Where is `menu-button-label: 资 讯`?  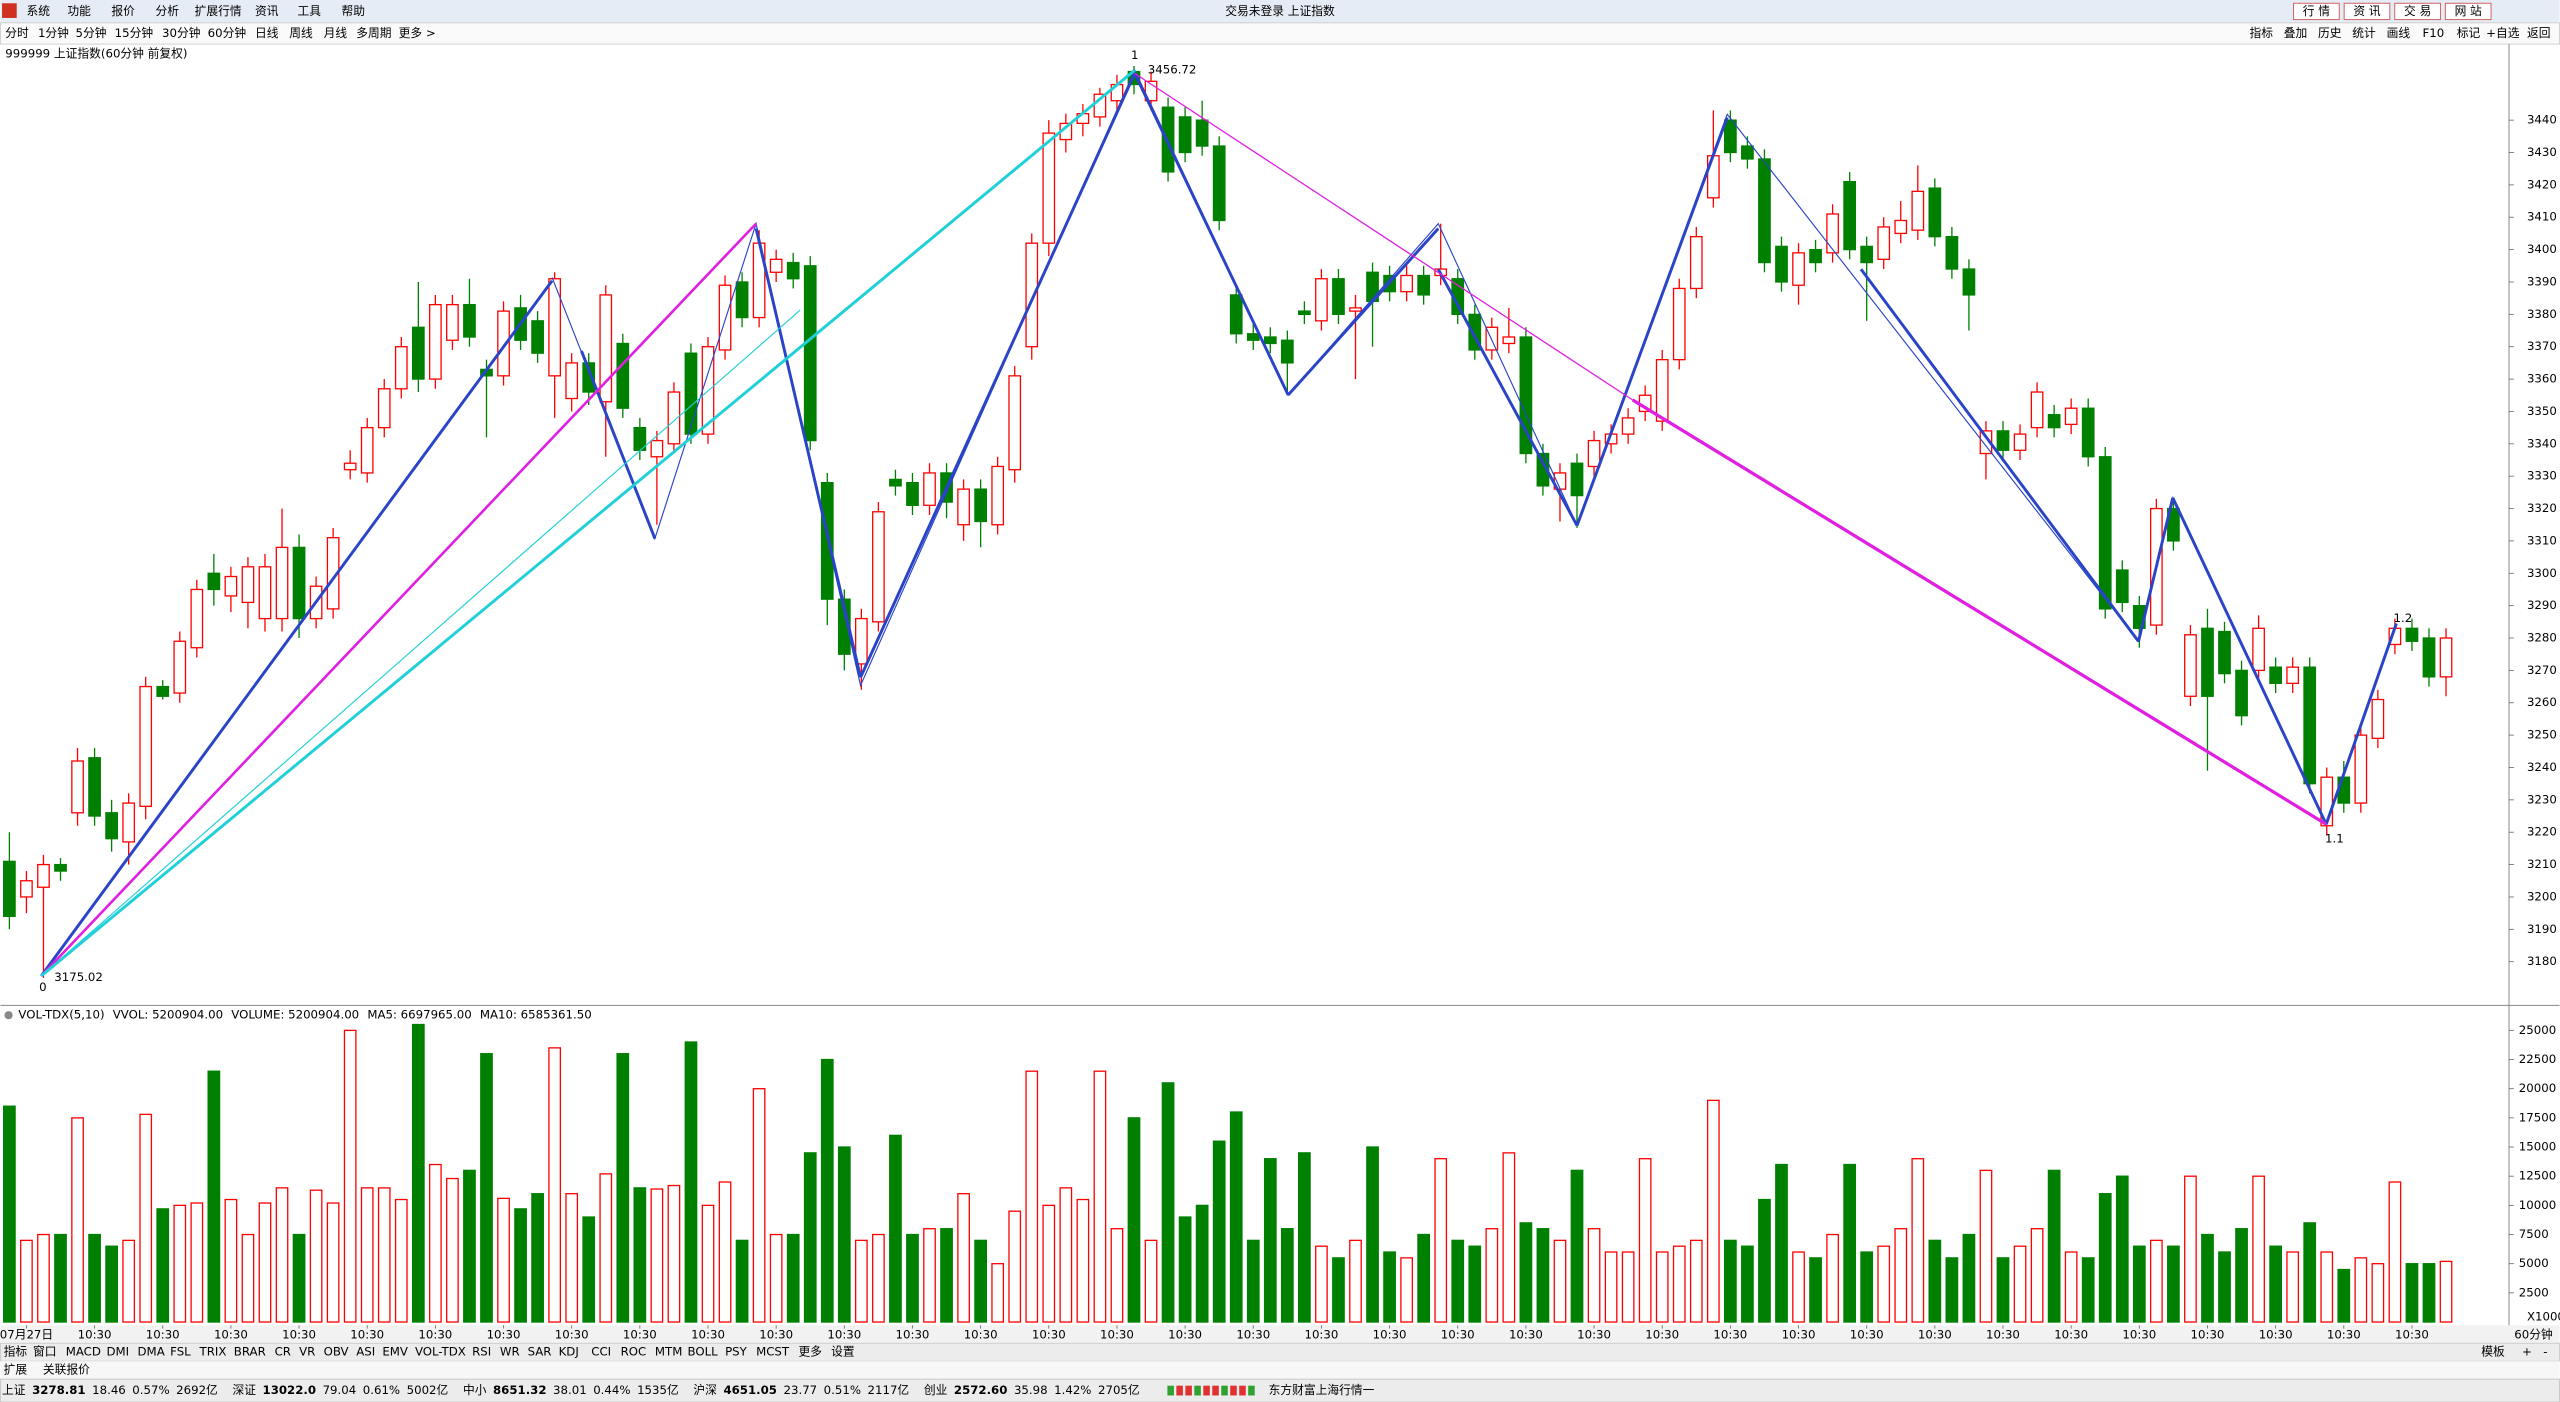
menu-button-label: 资 讯 is located at coordinates (2366, 11).